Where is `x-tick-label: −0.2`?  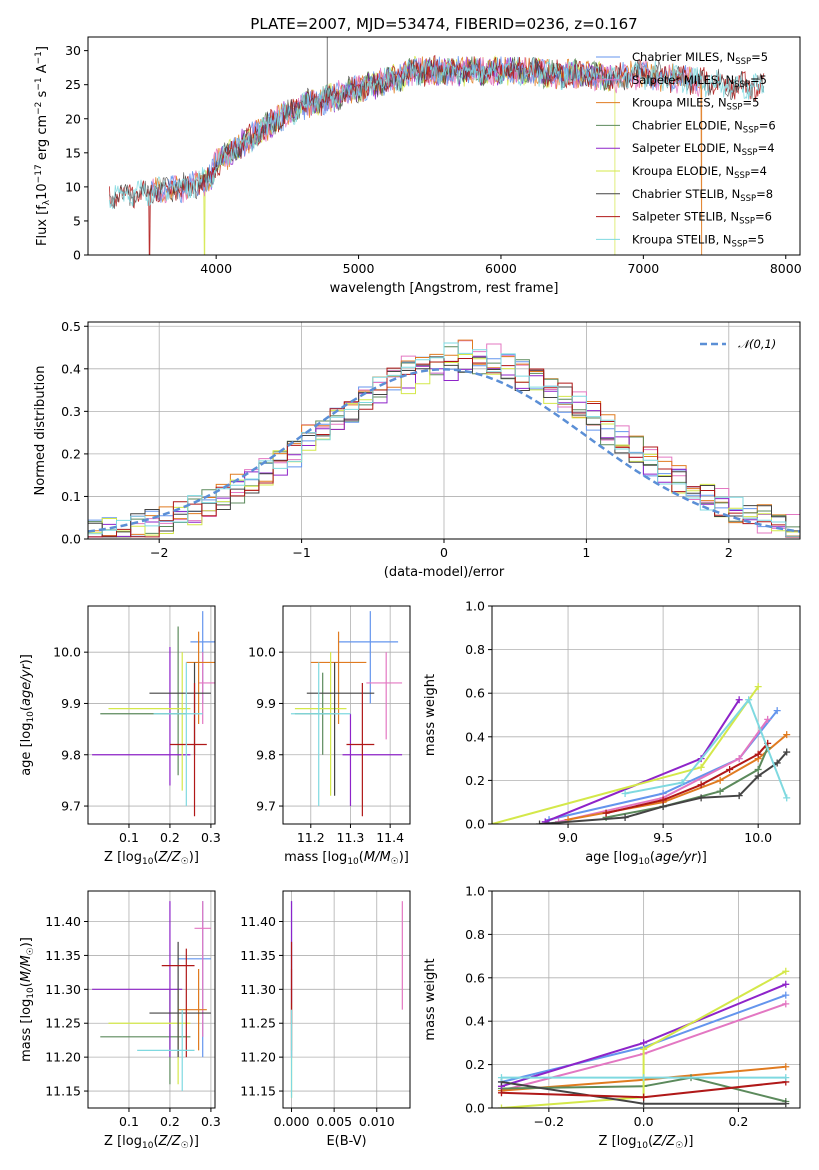
x-tick-label: −0.2 is located at coordinates (549, 1121).